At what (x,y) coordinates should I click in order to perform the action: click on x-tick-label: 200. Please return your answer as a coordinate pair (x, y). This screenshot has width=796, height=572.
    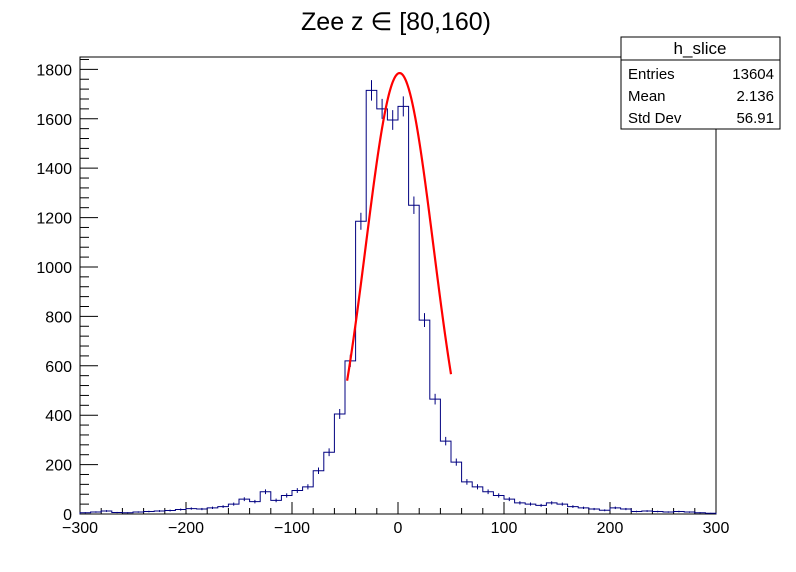
    Looking at the image, I should click on (610, 528).